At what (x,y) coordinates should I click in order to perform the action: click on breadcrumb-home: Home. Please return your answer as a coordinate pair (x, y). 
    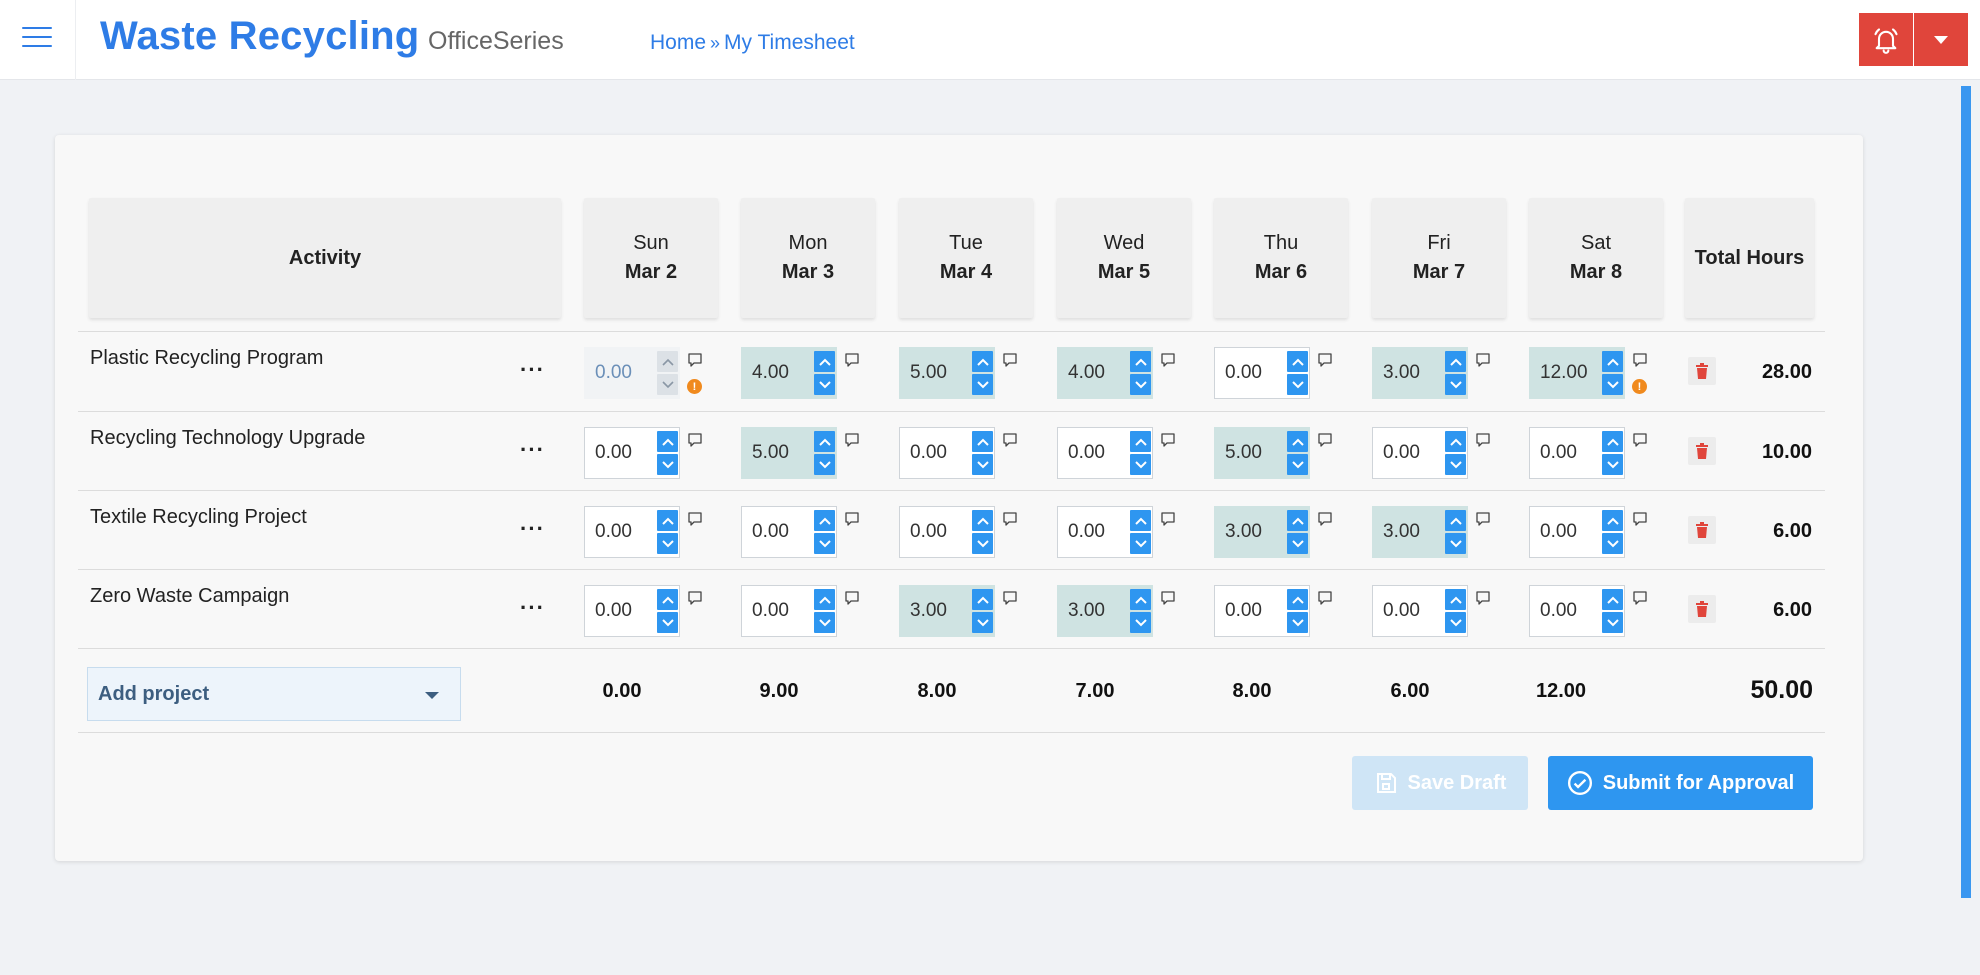
    Looking at the image, I should click on (678, 42).